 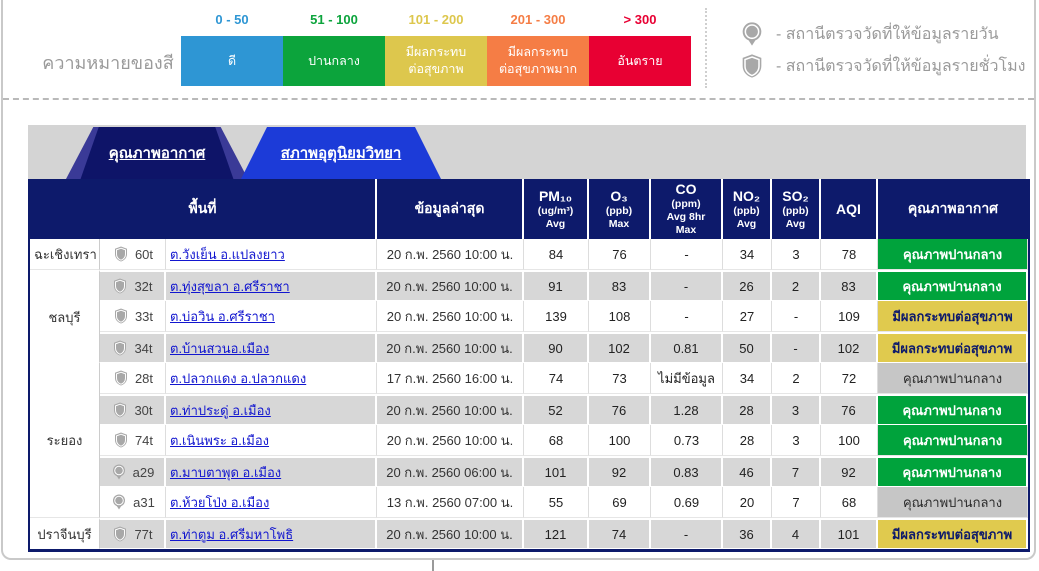 I want to click on station-name-cell: ต.ท่าประดู่ อ.เมือง, so click(x=271, y=410).